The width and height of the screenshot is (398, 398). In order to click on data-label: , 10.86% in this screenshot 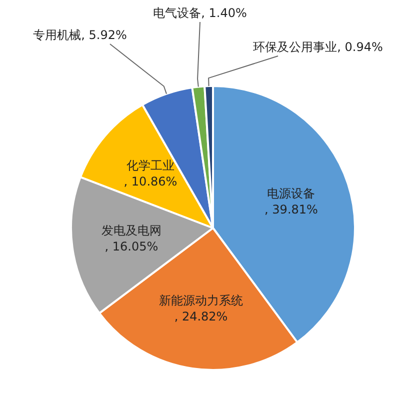, I will do `click(151, 181)`.